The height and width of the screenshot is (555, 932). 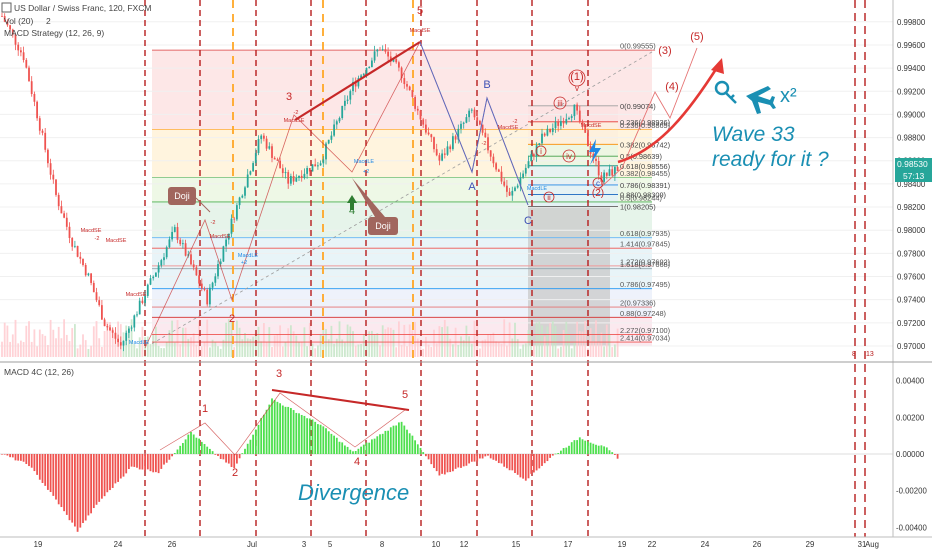 I want to click on chart-title: US Dollar / Swiss Franc, 120, FXCM, so click(x=82, y=8).